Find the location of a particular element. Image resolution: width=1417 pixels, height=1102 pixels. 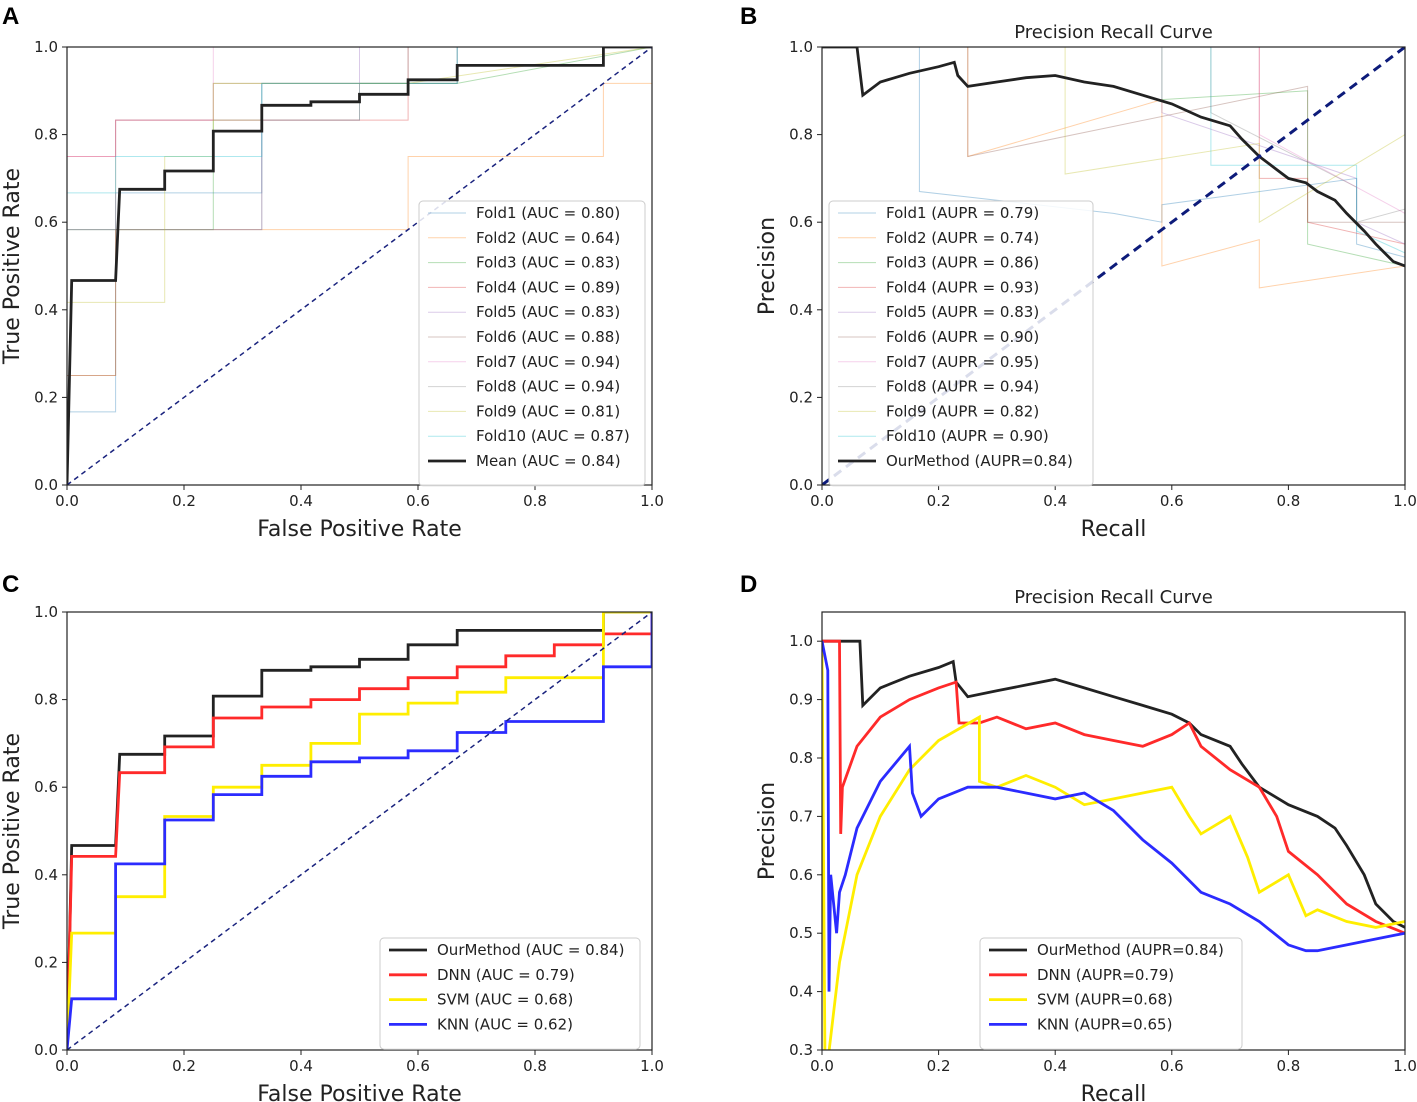

y-tick-label: 0.3 is located at coordinates (801, 1050).